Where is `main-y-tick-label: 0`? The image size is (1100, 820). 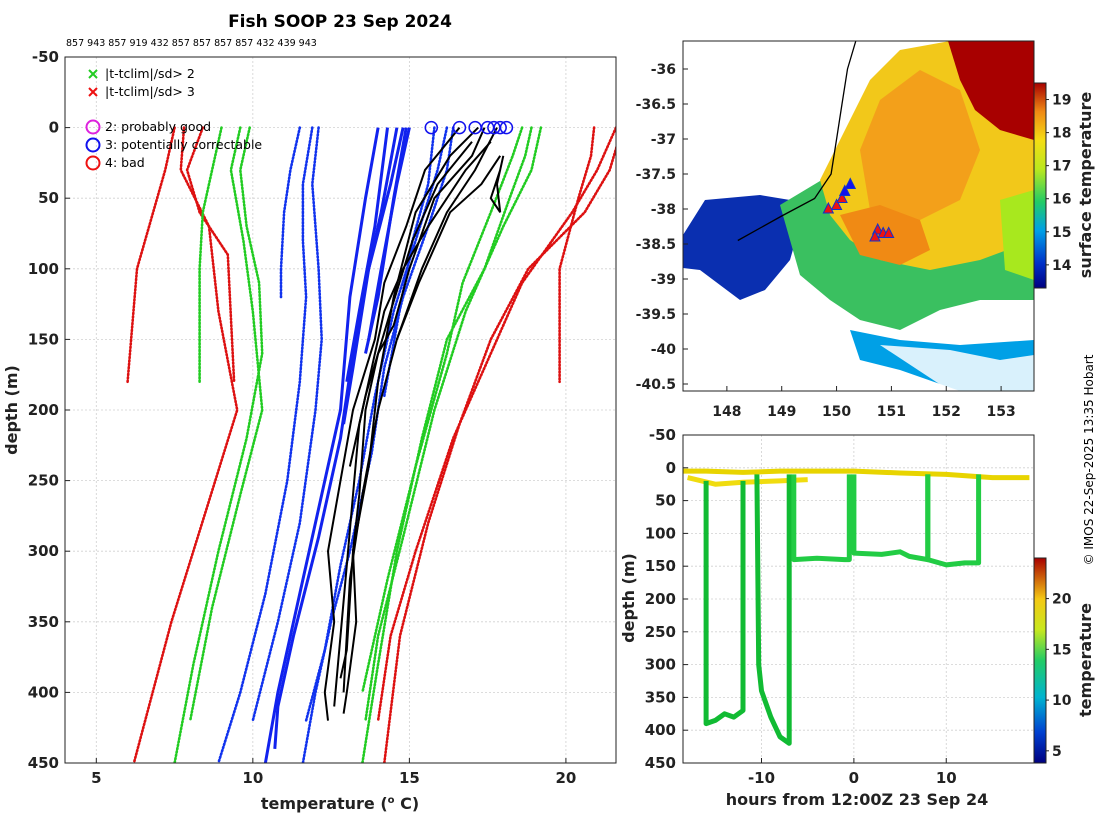 main-y-tick-label: 0 is located at coordinates (54, 128).